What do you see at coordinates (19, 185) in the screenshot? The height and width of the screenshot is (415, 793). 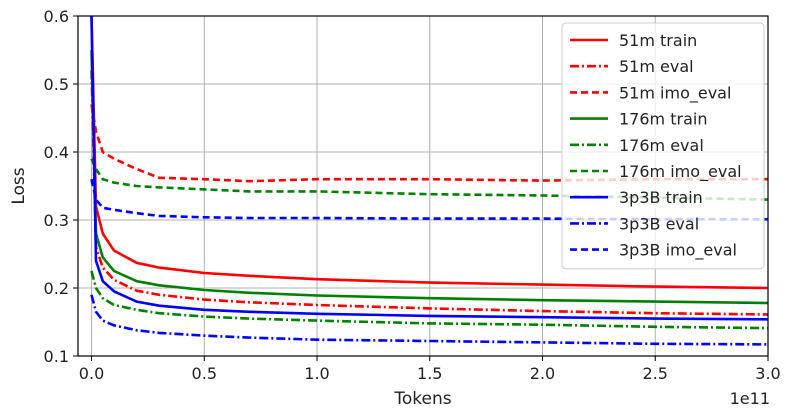 I see `y-axis-label: Loss` at bounding box center [19, 185].